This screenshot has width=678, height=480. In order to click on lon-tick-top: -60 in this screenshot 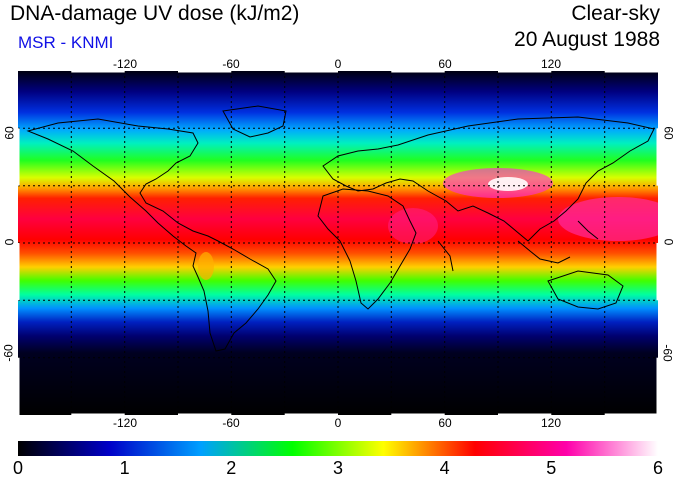, I will do `click(231, 64)`.